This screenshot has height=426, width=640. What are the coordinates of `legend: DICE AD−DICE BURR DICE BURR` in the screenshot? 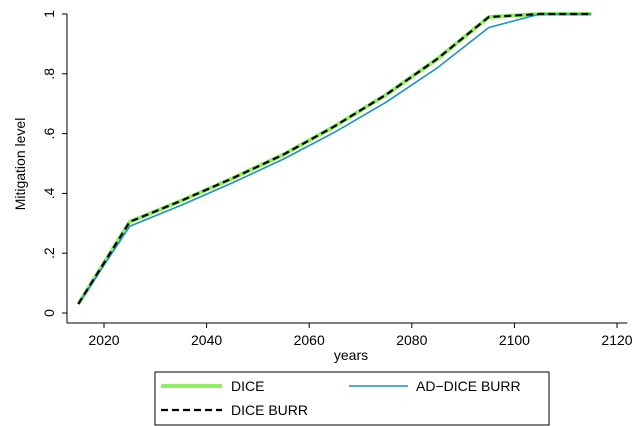 It's located at (352, 398).